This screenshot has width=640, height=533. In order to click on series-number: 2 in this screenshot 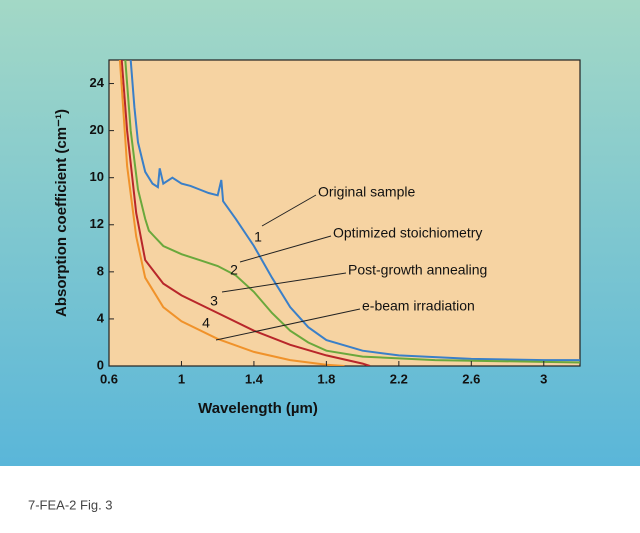, I will do `click(234, 270)`.